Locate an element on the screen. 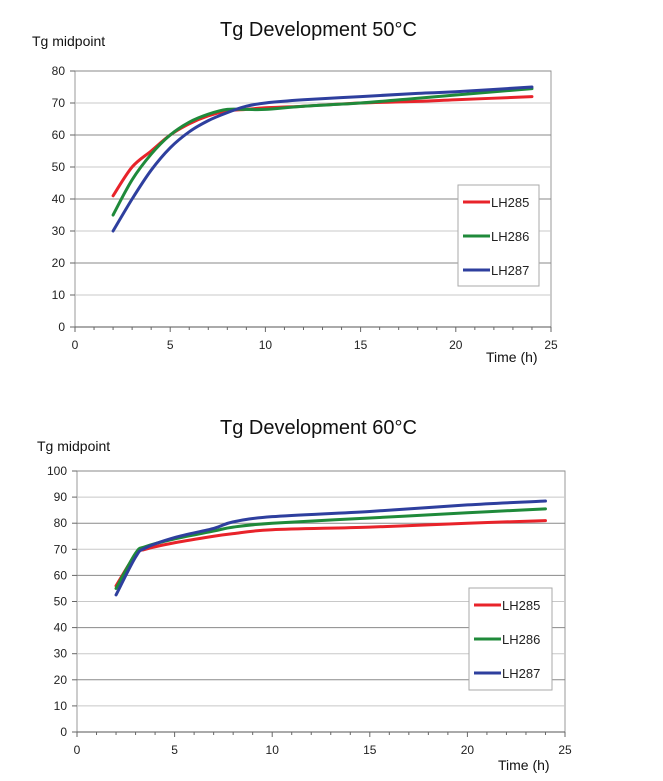 The width and height of the screenshot is (663, 781). y-tick-label: 100 is located at coordinates (57, 471).